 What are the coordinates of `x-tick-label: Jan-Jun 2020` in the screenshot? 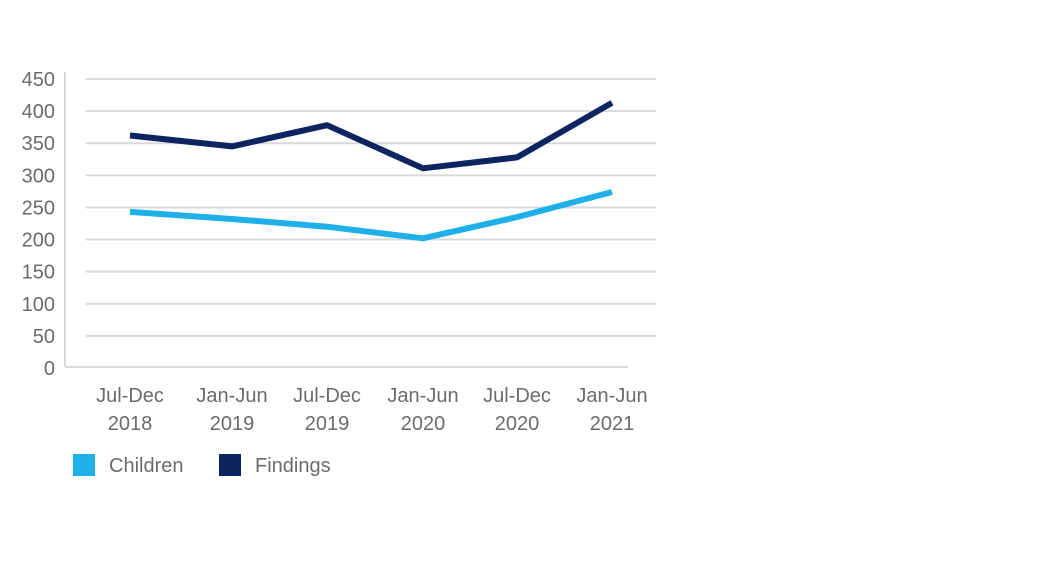 It's located at (422, 410).